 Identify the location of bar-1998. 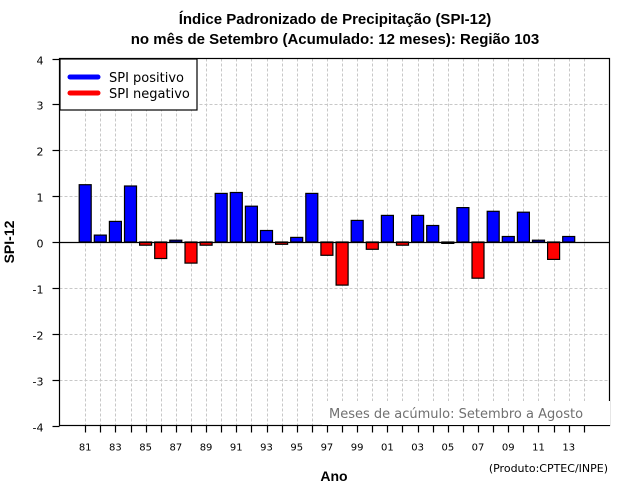
(342, 263).